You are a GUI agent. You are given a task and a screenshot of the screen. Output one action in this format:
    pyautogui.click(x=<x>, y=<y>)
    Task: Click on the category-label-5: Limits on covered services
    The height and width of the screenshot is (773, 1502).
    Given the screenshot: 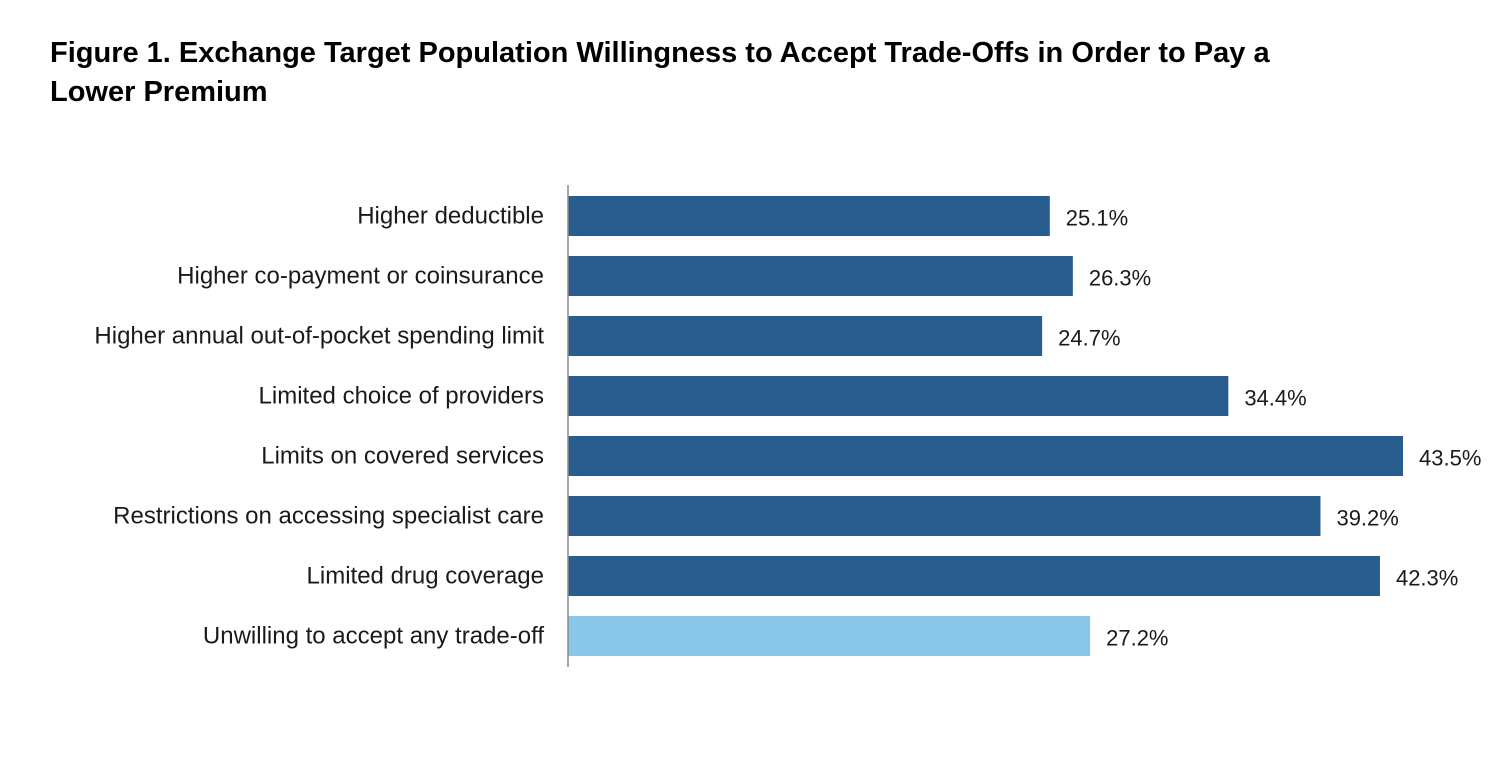 What is the action you would take?
    pyautogui.click(x=402, y=456)
    